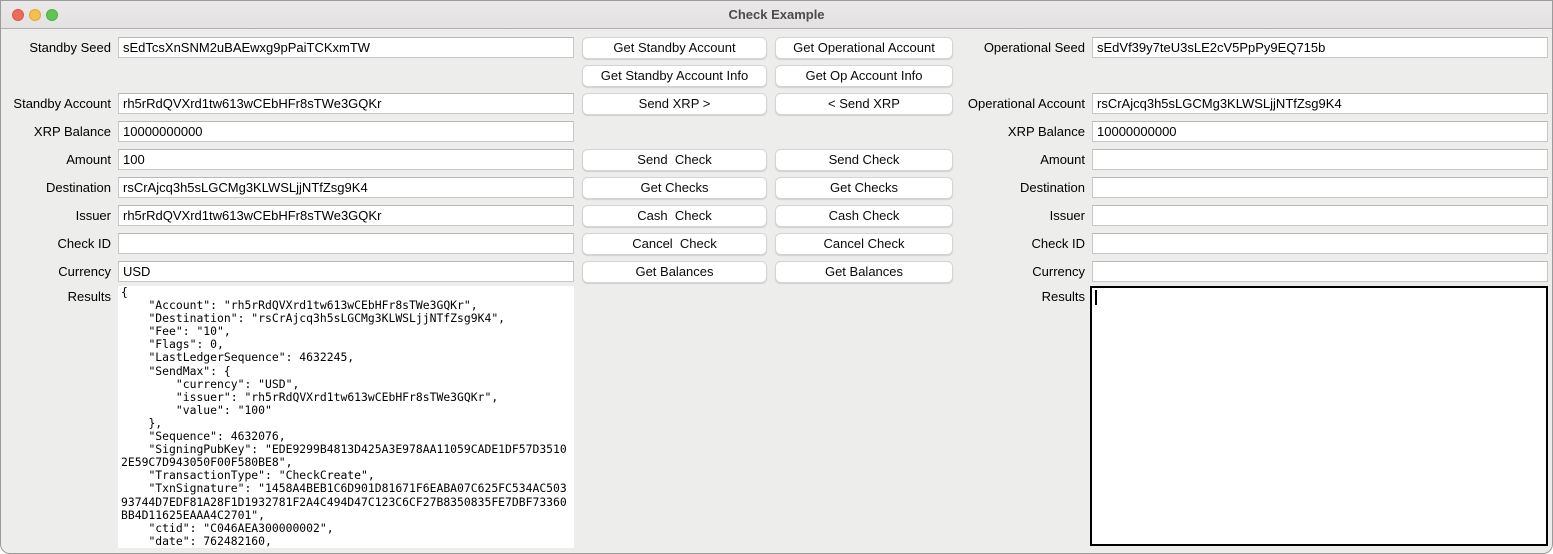 Image resolution: width=1553 pixels, height=554 pixels. What do you see at coordinates (18, 15) in the screenshot?
I see `close-button` at bounding box center [18, 15].